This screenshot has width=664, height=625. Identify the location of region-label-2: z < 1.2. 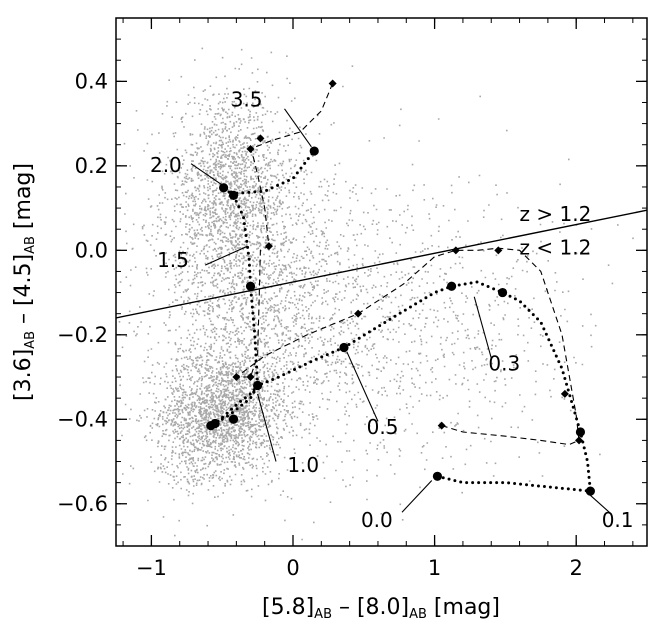
(556, 248).